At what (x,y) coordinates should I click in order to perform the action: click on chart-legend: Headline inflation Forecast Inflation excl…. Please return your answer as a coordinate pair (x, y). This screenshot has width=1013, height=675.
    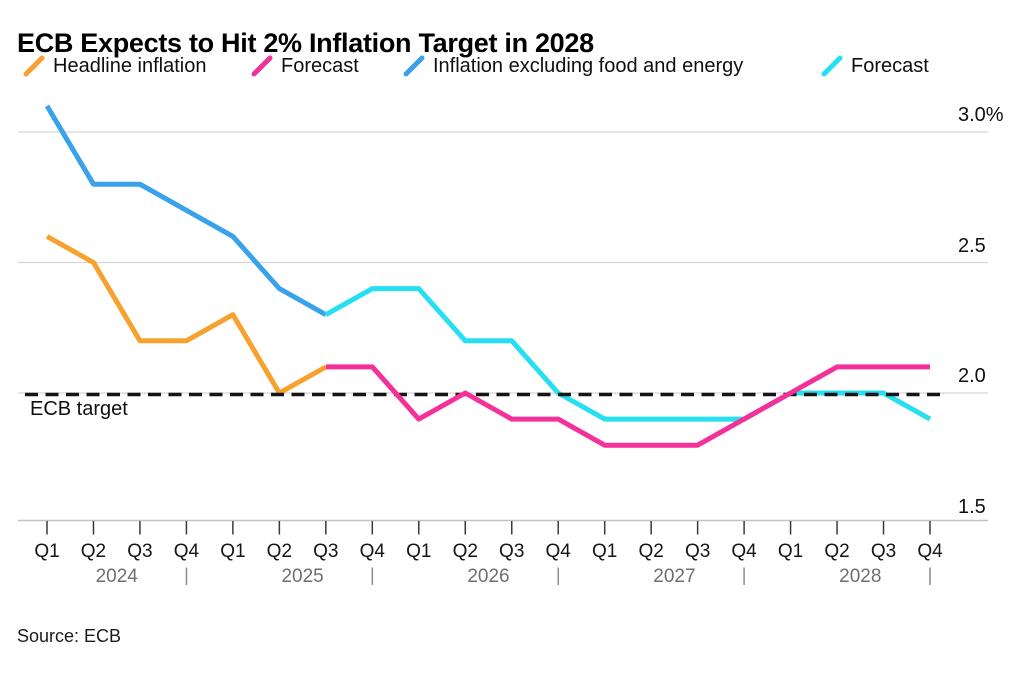
    Looking at the image, I should click on (506, 68).